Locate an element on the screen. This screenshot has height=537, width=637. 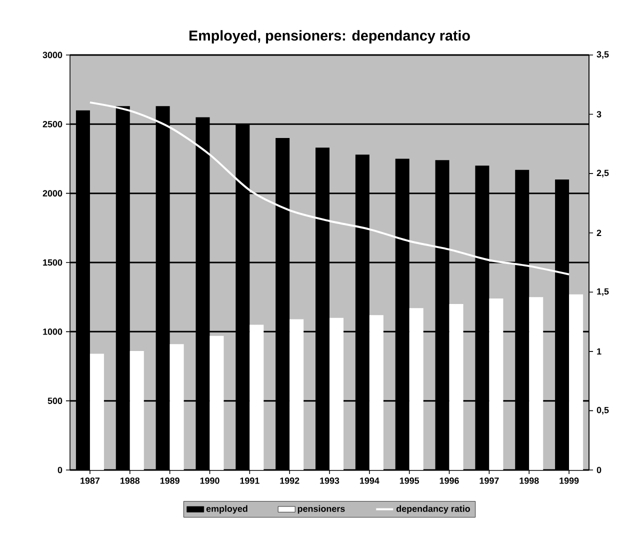
x-tick-label: 1987 is located at coordinates (90, 481).